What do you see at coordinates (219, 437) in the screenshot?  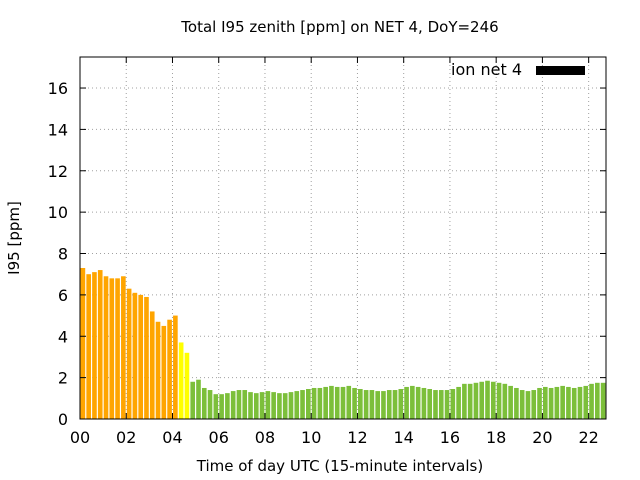 I see `x-tick-label: 06` at bounding box center [219, 437].